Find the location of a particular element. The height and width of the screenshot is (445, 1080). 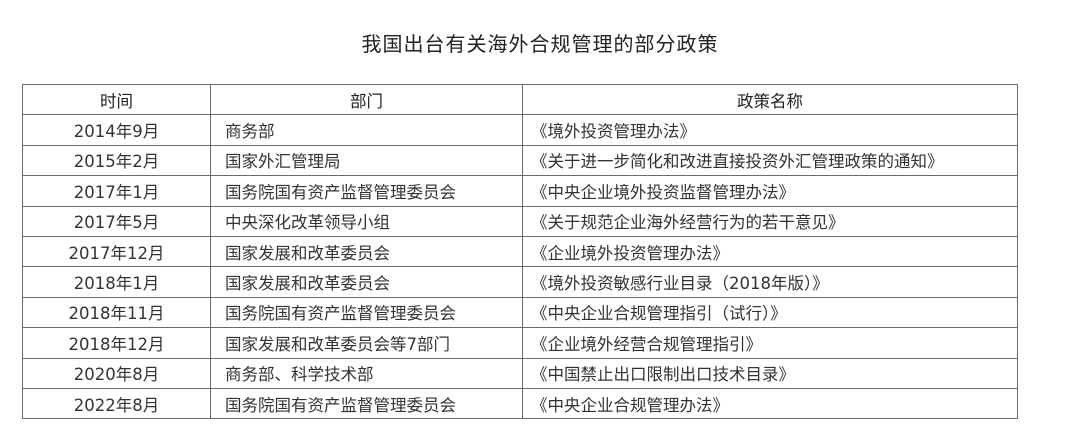

time-cell: 2018年12月 is located at coordinates (116, 343).